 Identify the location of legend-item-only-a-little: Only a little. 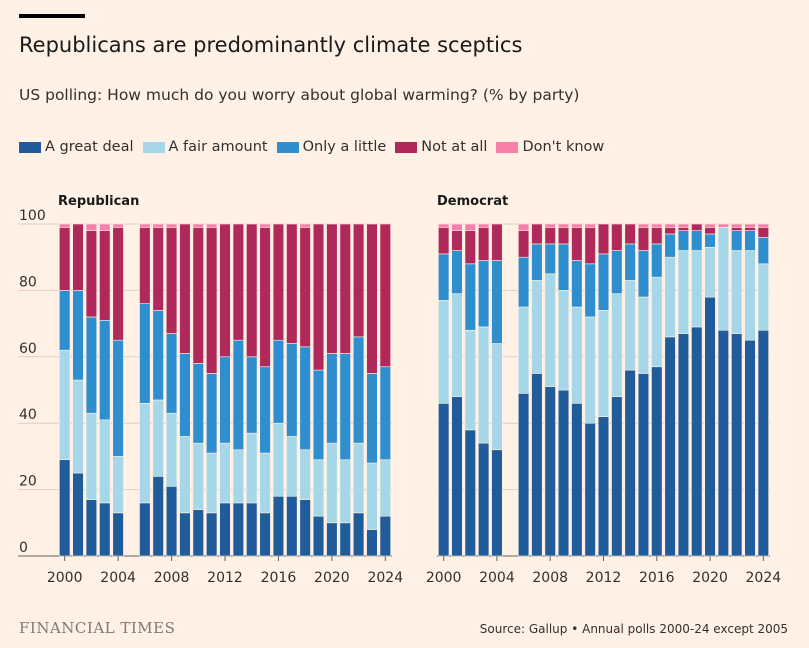
(331, 147).